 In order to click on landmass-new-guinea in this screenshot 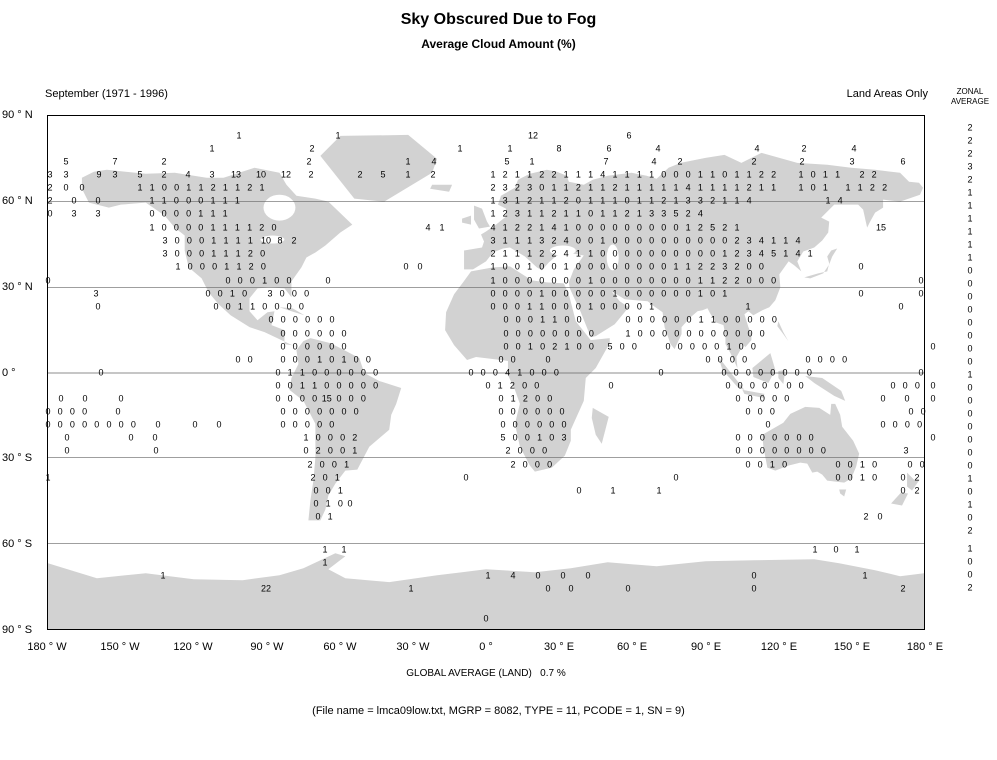, I will do `click(825, 388)`.